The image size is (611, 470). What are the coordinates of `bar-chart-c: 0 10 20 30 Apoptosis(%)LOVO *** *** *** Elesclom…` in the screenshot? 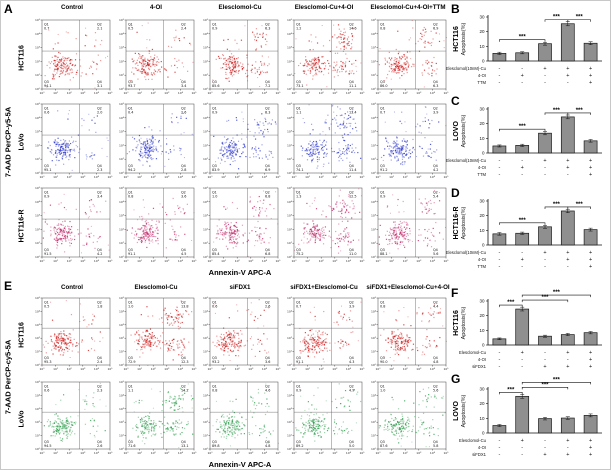 It's located at (524, 142).